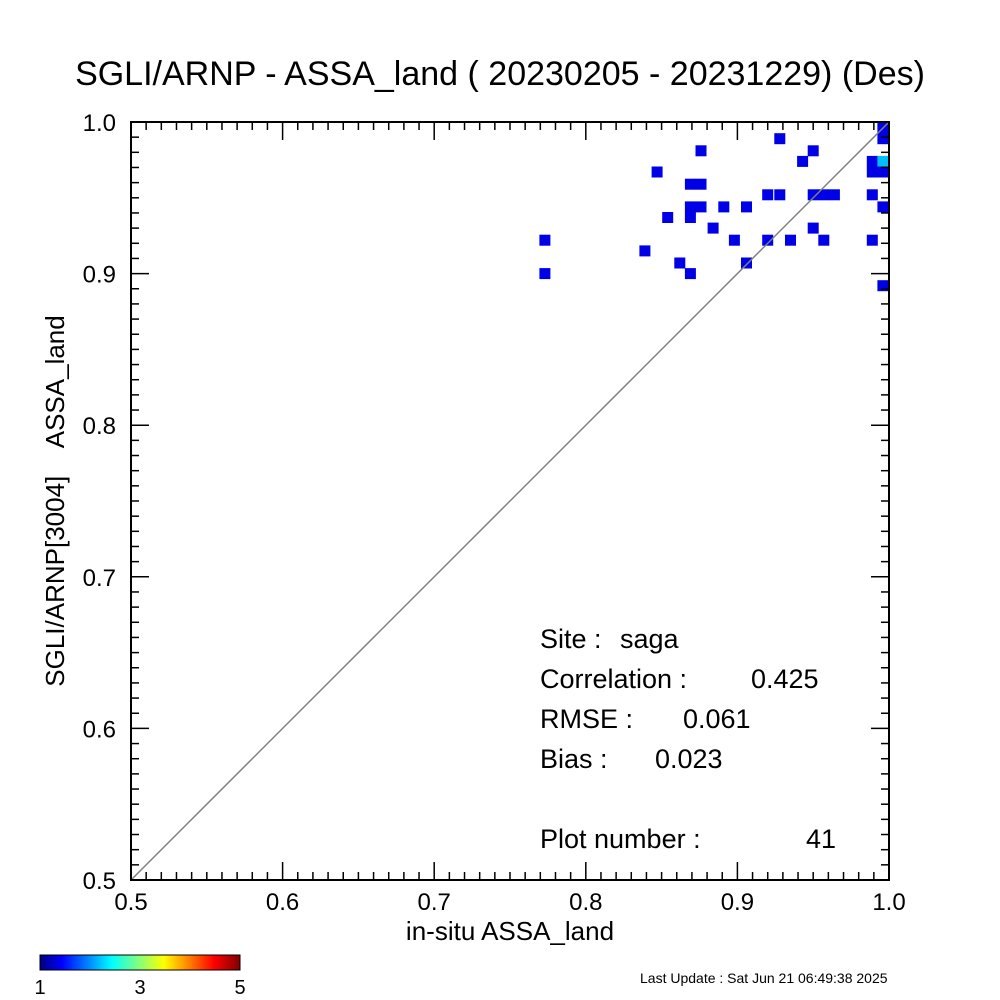 The image size is (1000, 1000). Describe the element at coordinates (99, 275) in the screenshot. I see `y-tick-label-4: 0.9` at that location.